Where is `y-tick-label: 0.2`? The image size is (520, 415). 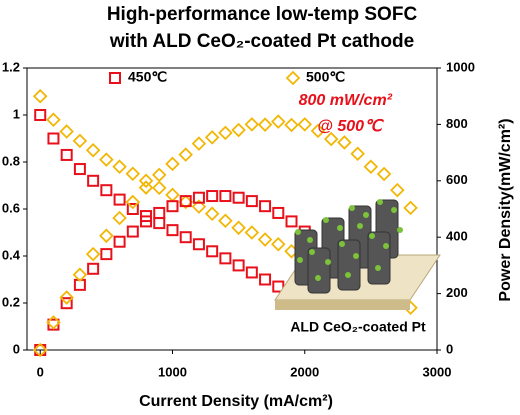
y-tick-label: 0.2 is located at coordinates (11, 301).